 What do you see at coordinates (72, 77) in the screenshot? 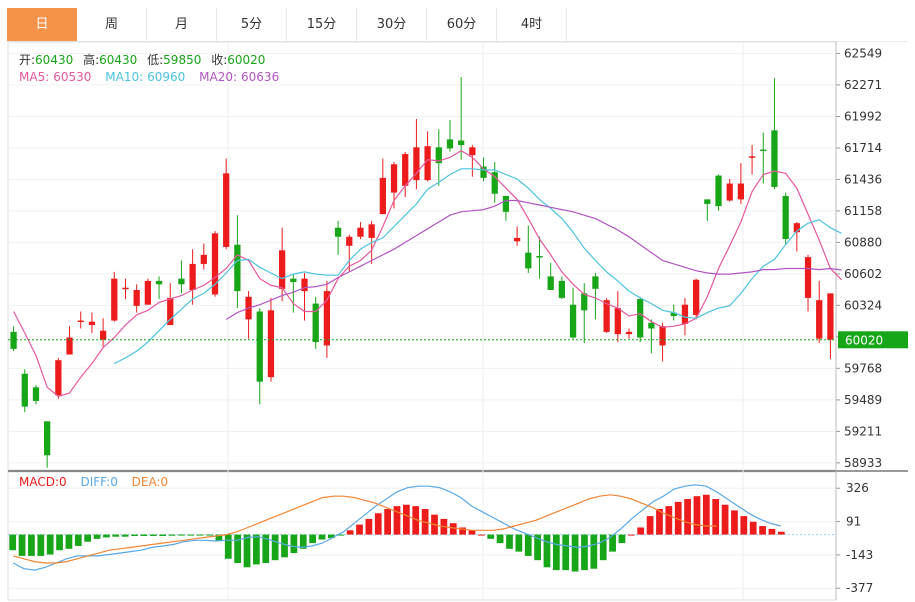
I see `ma5-value: 60530` at bounding box center [72, 77].